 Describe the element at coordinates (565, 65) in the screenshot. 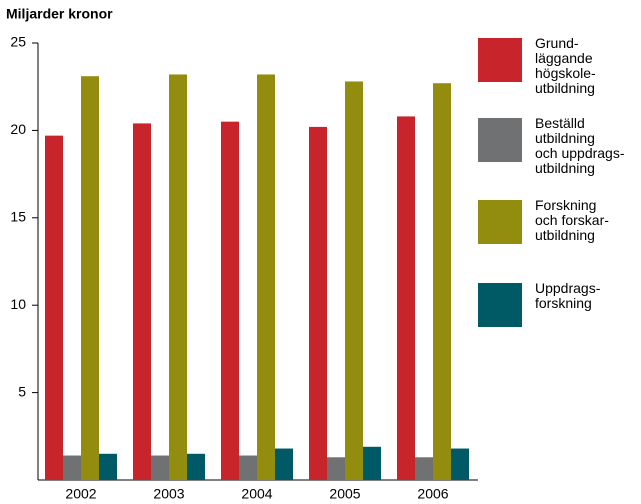

I see `legend-label: Grund- läggande högskole- utbildning` at that location.